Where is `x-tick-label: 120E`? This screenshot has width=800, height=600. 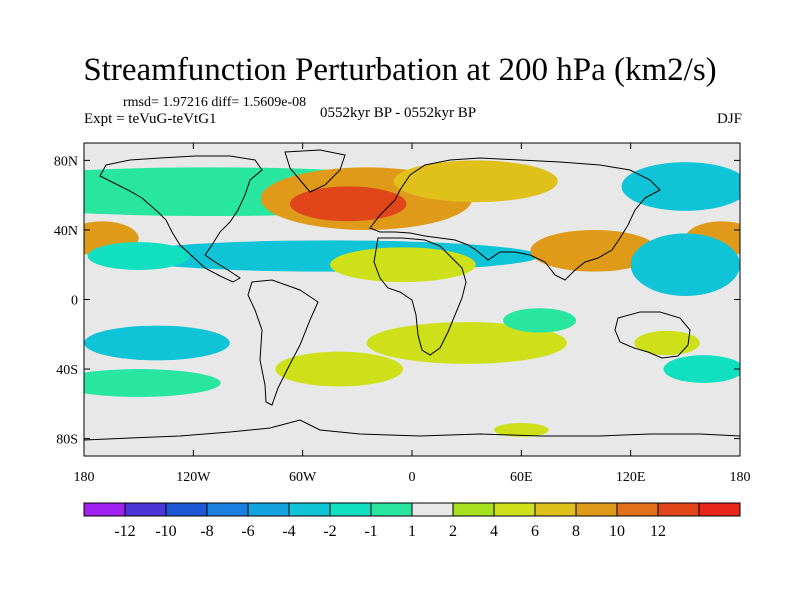 x-tick-label: 120E is located at coordinates (631, 477).